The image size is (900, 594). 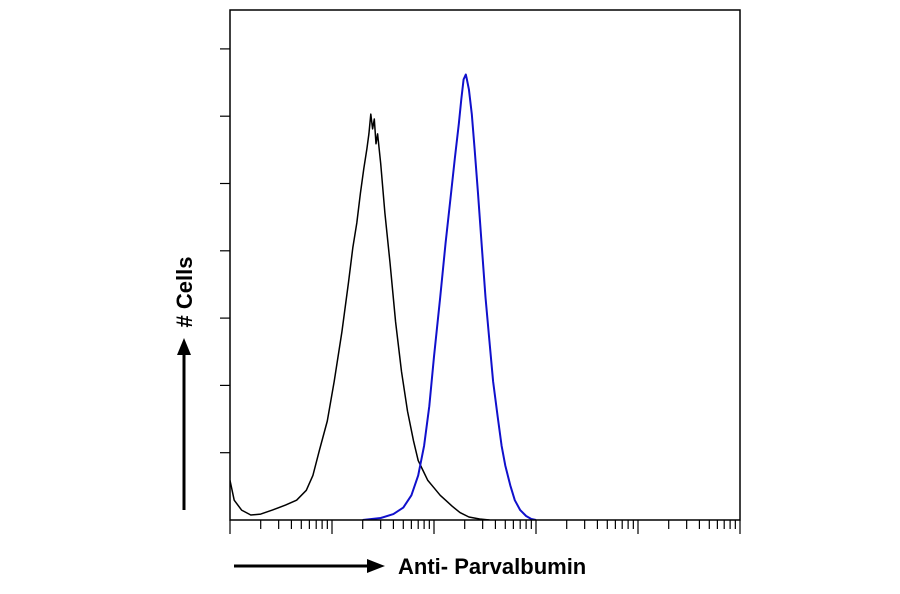 I want to click on x-axis-label: Anti- Parvalbumin, so click(x=492, y=566).